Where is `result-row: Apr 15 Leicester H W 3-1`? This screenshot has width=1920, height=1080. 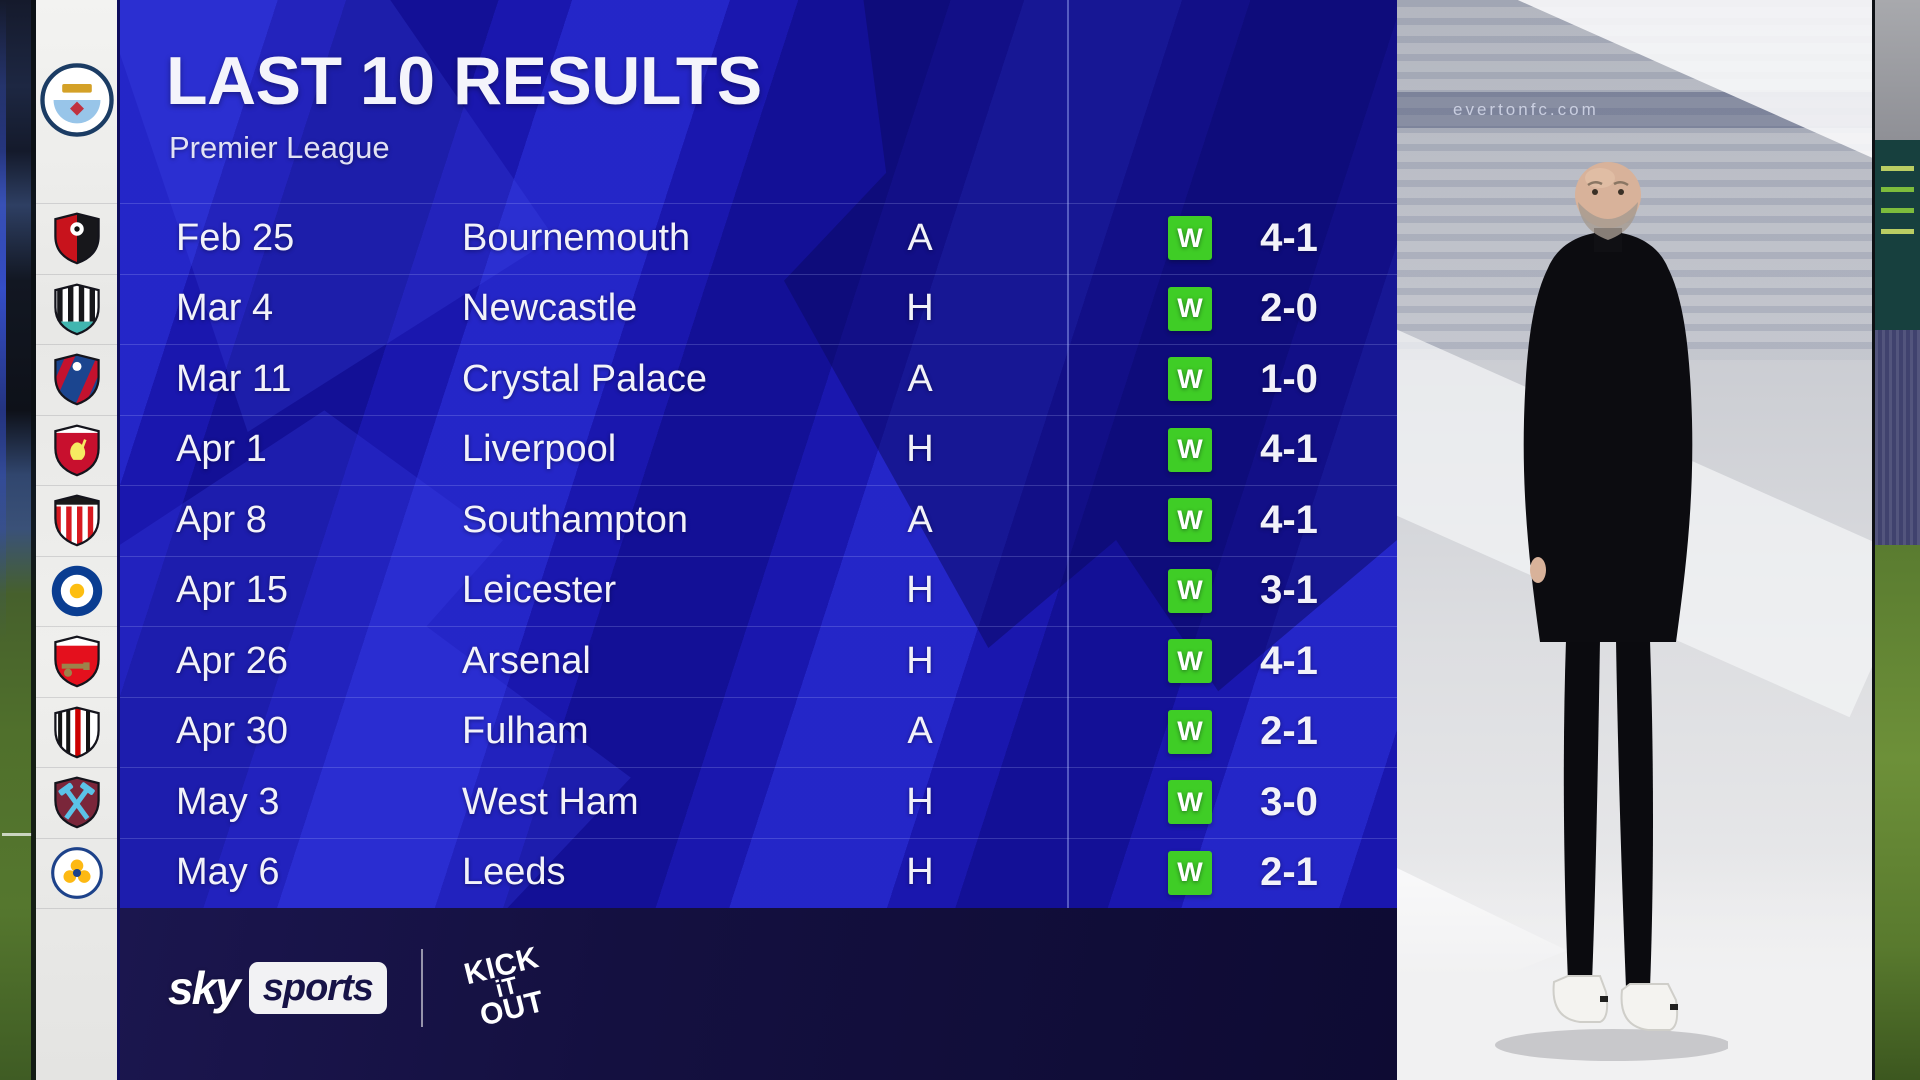
result-row: Apr 15 Leicester H W 3-1 is located at coordinates (758, 591).